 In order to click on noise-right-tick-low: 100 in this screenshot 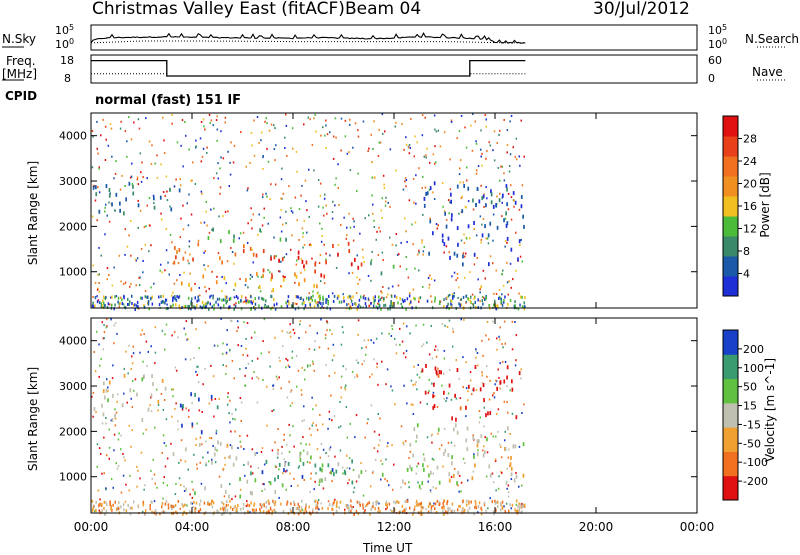, I will do `click(717, 44)`.